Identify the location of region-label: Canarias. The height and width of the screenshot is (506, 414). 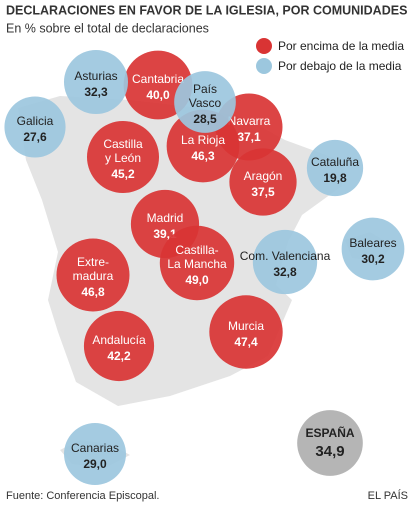
(95, 448).